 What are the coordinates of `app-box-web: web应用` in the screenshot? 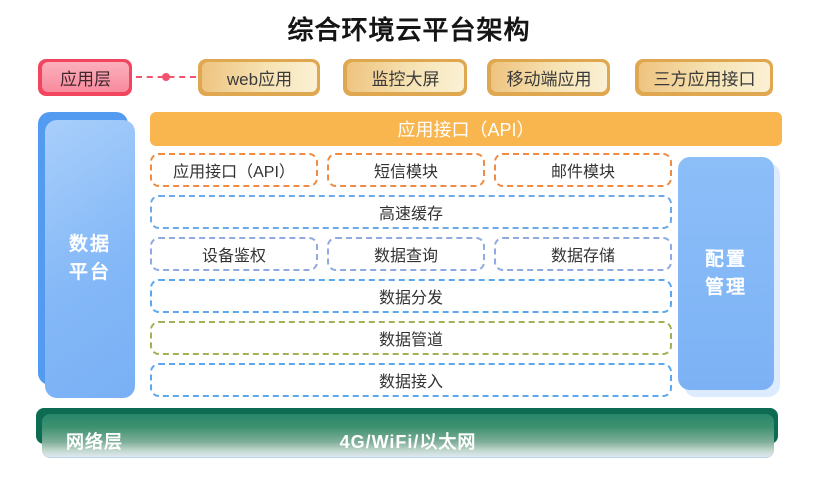 It's located at (259, 77).